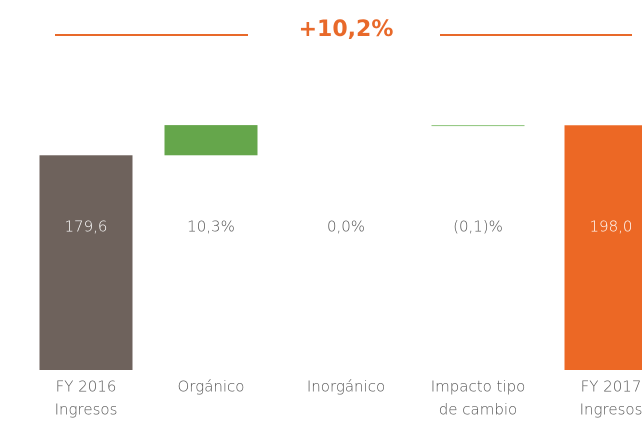  What do you see at coordinates (611, 227) in the screenshot?
I see `value-label: 198,0` at bounding box center [611, 227].